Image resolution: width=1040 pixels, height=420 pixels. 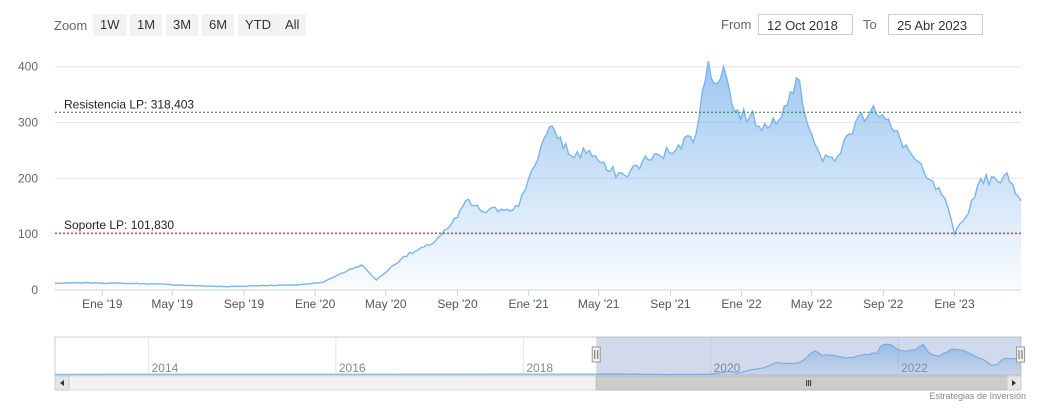 What do you see at coordinates (119, 225) in the screenshot?
I see `support-label: Soporte LP: 101,830` at bounding box center [119, 225].